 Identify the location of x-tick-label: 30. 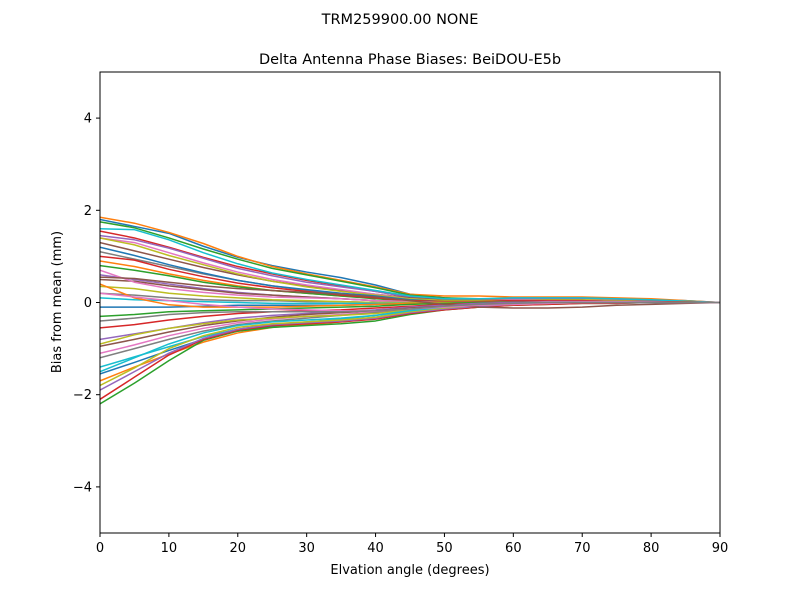
(306, 548).